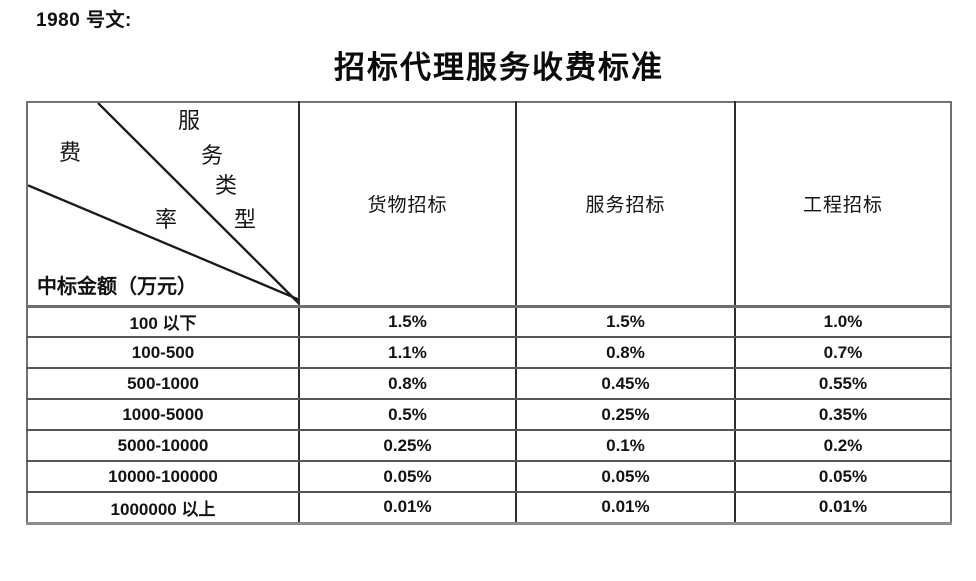 The width and height of the screenshot is (976, 581). Describe the element at coordinates (84, 20) in the screenshot. I see `doc-number-label: 1980 号文:` at that location.